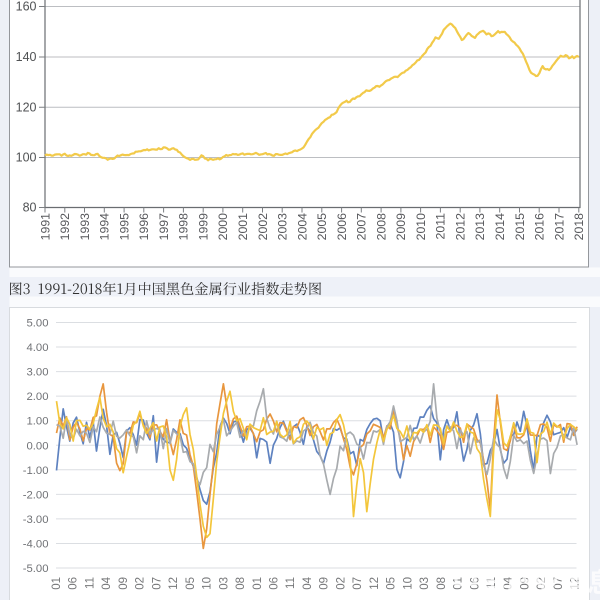 Image resolution: width=600 pixels, height=600 pixels. I want to click on svg-text: 2017, so click(559, 227).